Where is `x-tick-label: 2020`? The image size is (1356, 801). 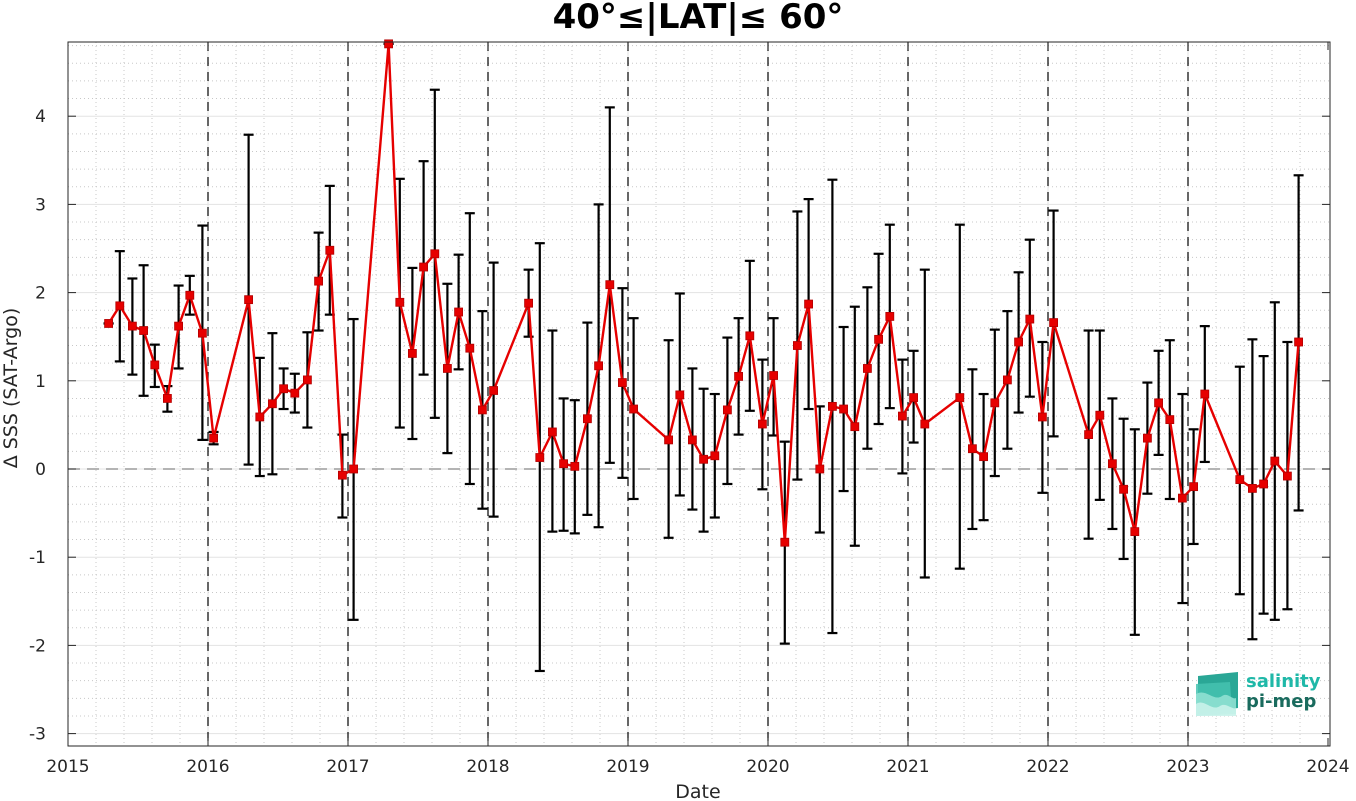
x-tick-label: 2020 is located at coordinates (767, 767).